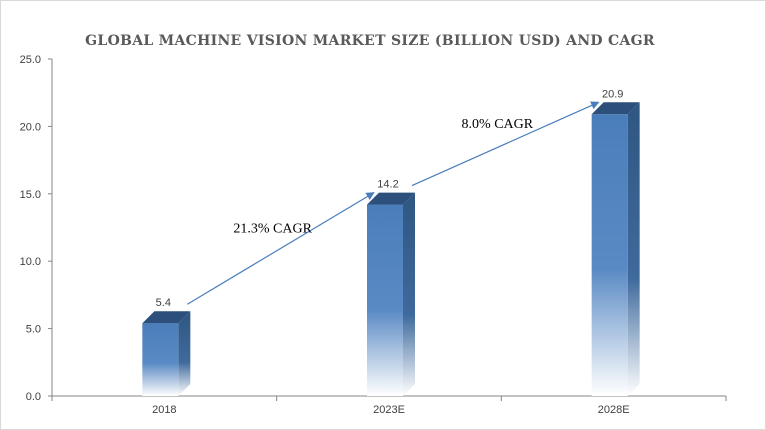 Image resolution: width=766 pixels, height=430 pixels. I want to click on data-label: 14.2, so click(387, 185).